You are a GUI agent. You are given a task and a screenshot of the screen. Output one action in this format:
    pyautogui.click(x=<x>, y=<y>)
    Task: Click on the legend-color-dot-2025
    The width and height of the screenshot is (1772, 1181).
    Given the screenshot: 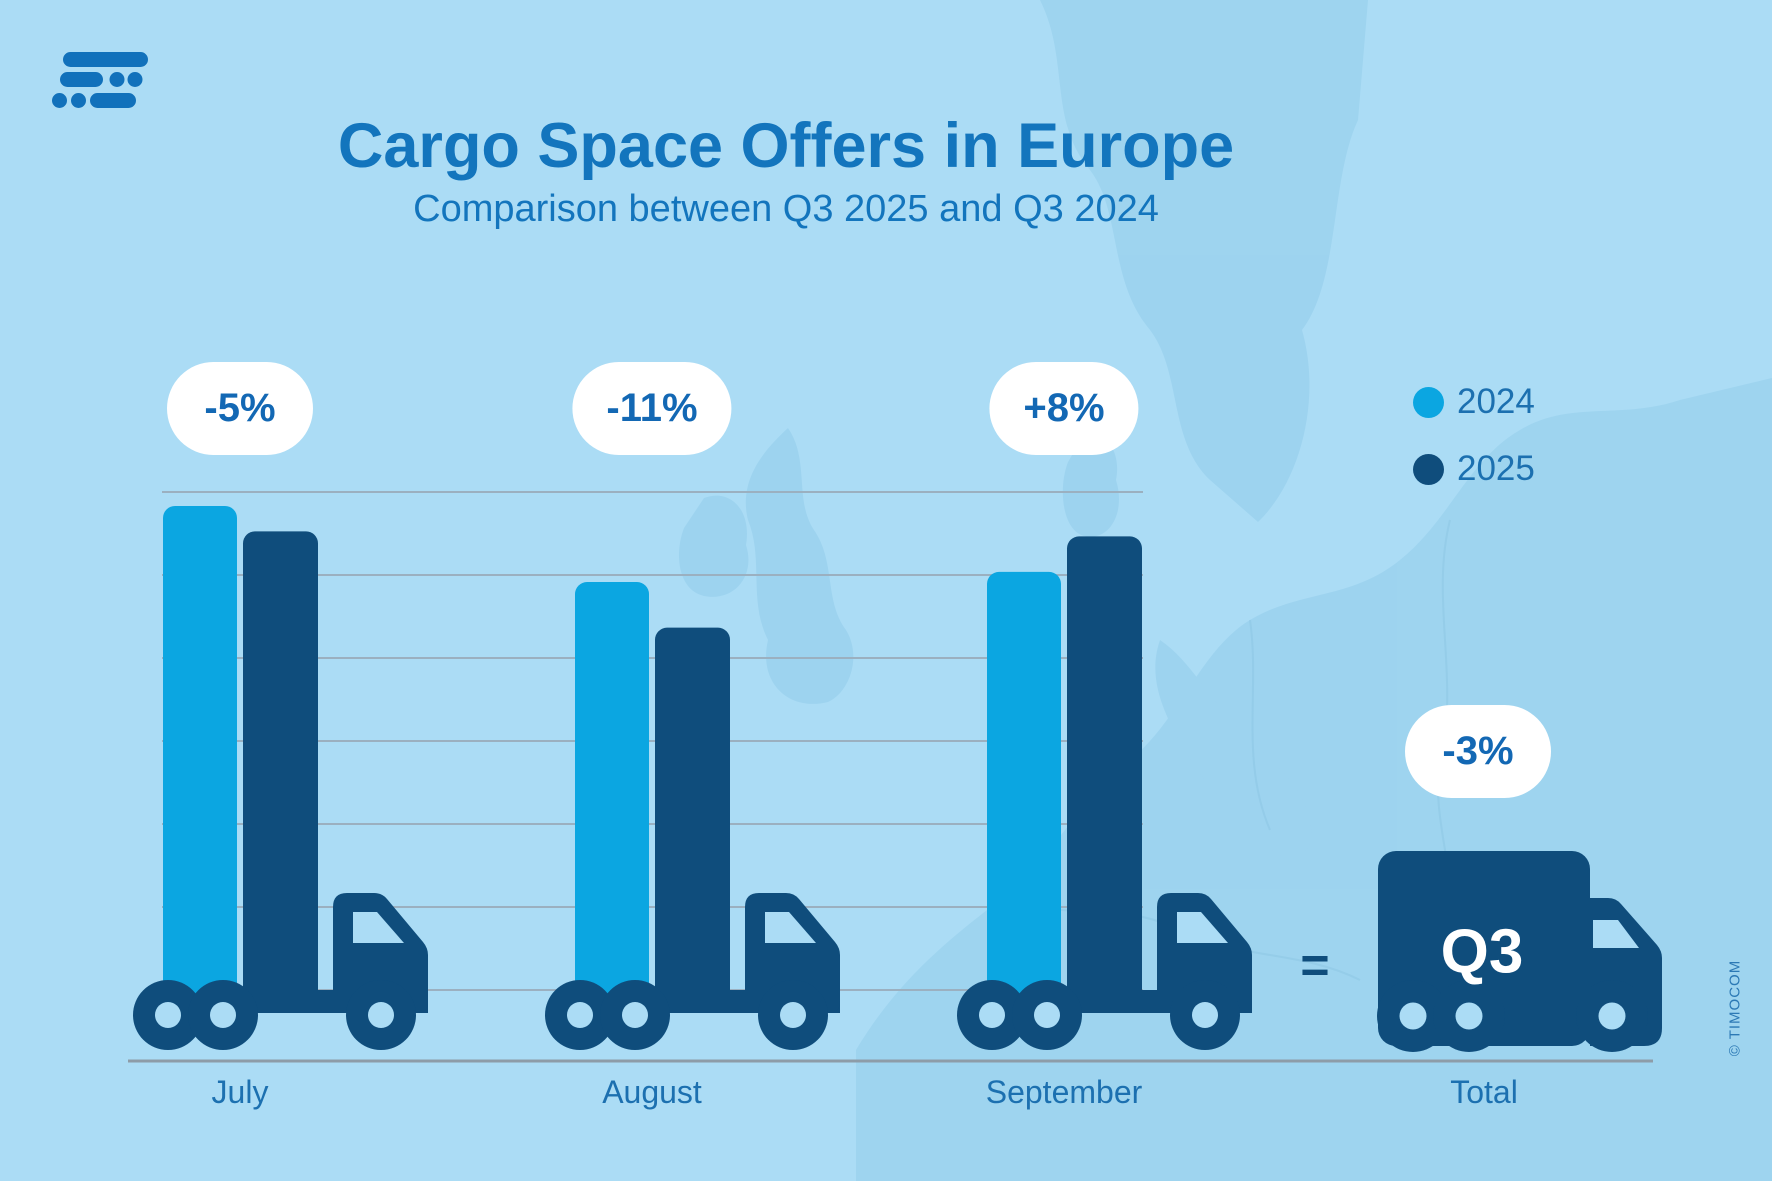 What is the action you would take?
    pyautogui.click(x=1428, y=469)
    